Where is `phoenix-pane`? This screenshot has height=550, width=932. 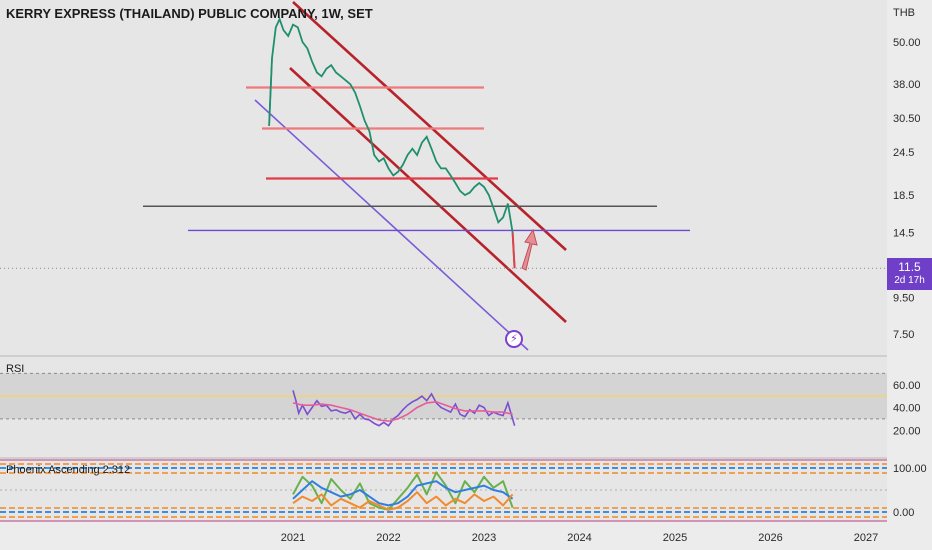 phoenix-pane is located at coordinates (443, 490).